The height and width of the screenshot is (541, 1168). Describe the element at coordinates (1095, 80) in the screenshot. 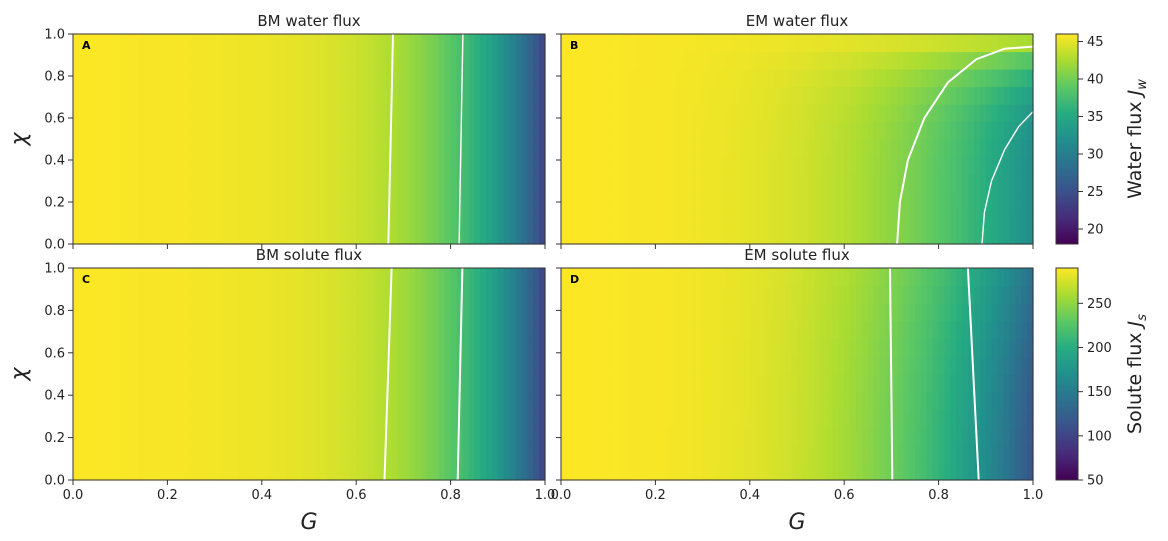

I see `colorbar-tick-label: 40` at that location.